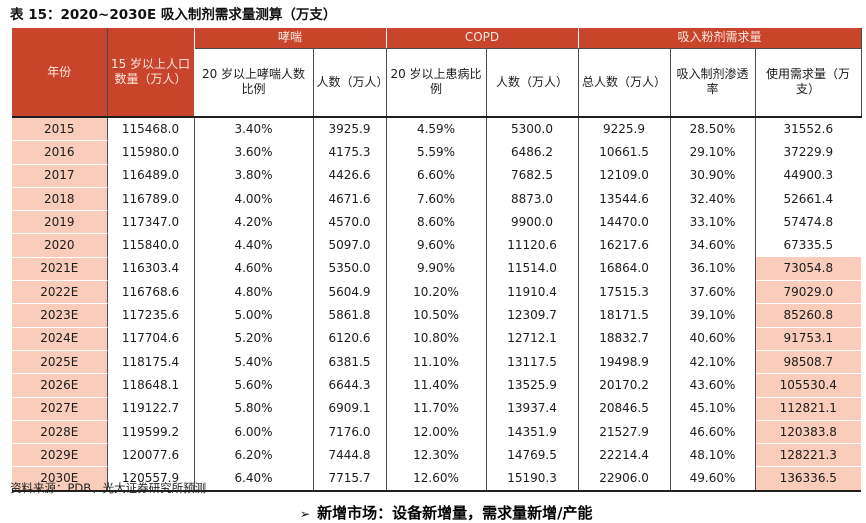 This screenshot has height=523, width=866. I want to click on data-cell: 14351.9, so click(532, 432).